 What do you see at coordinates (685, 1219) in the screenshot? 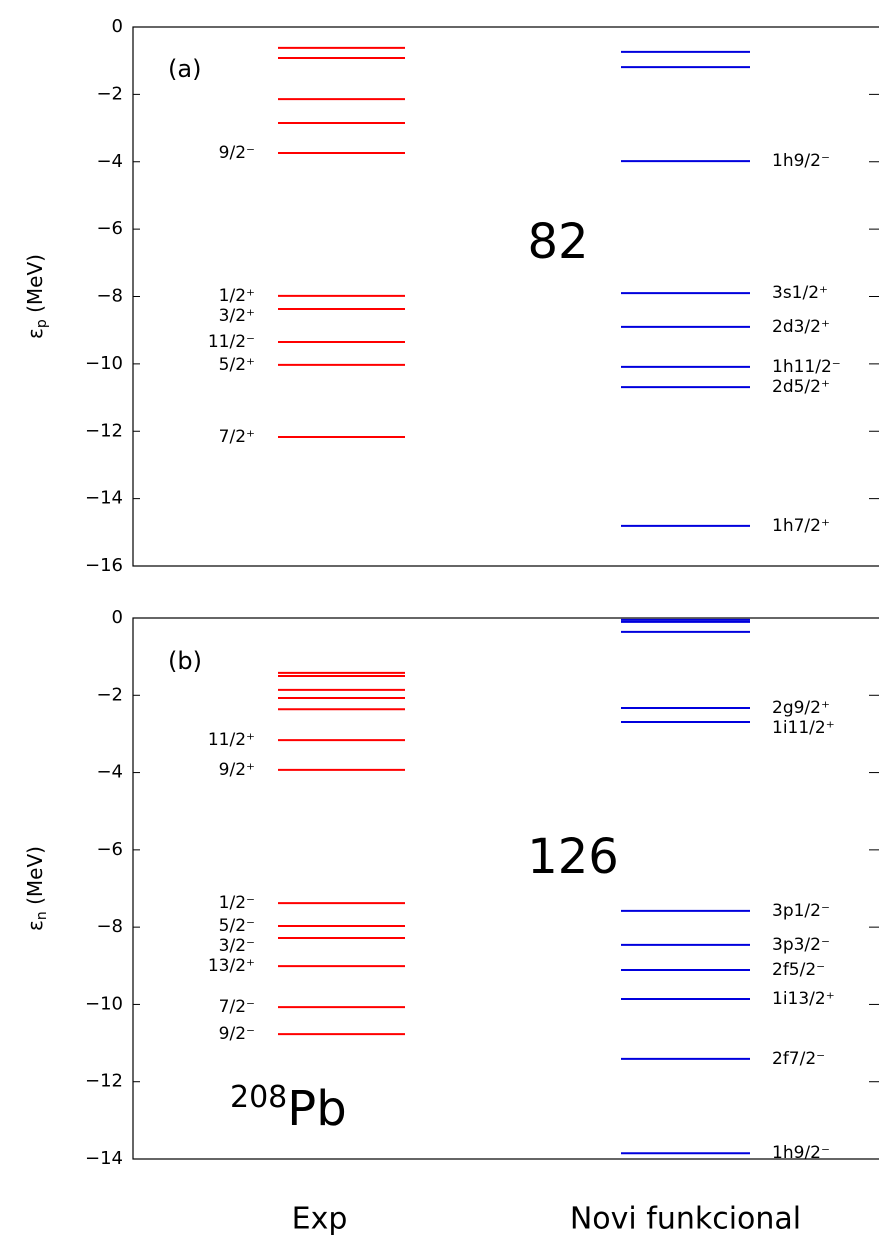
I see `column-label: Novi funkcional` at bounding box center [685, 1219].